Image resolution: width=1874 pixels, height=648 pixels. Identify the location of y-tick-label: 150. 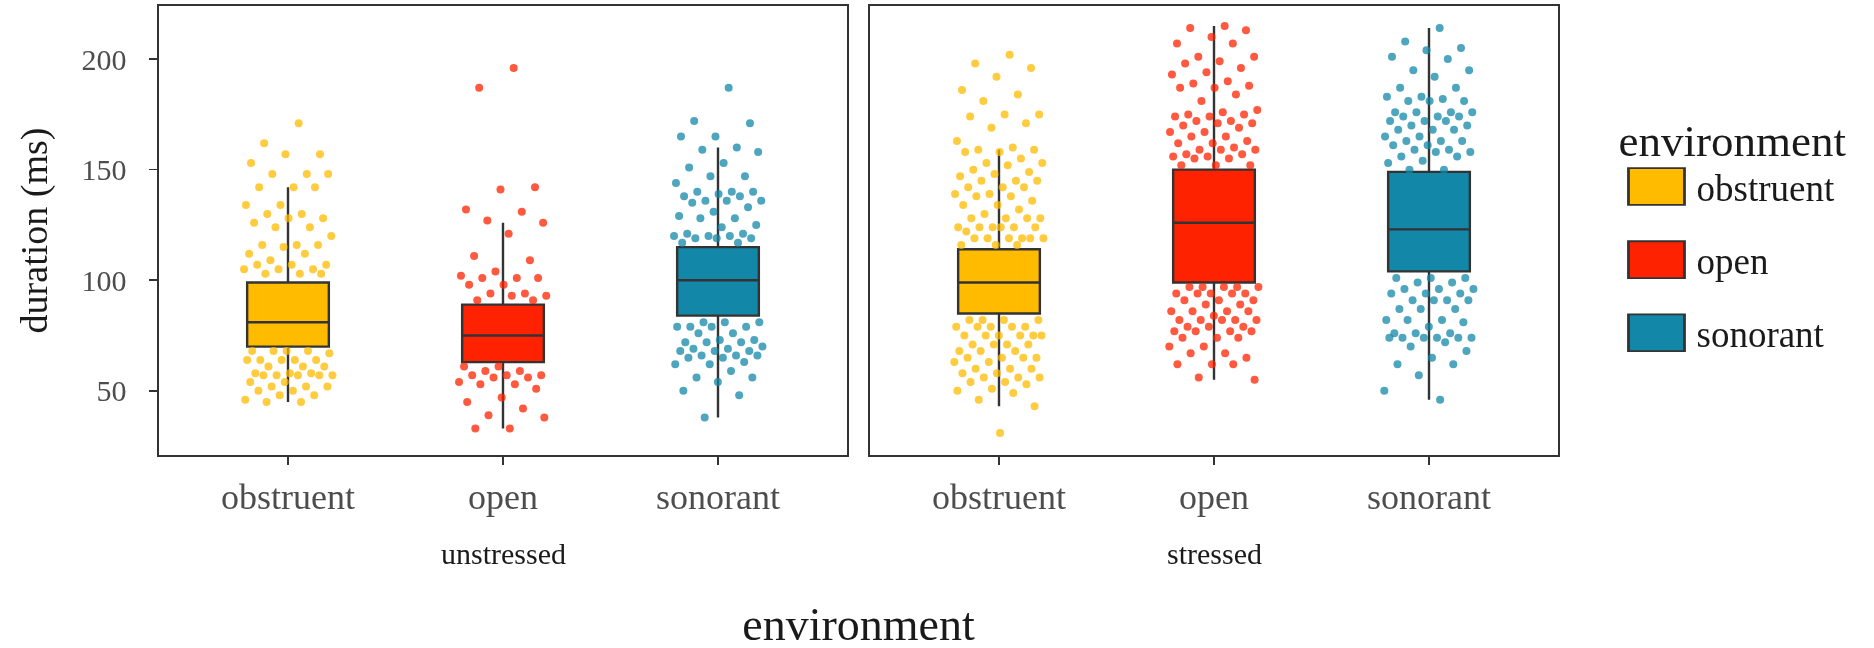
(104, 170).